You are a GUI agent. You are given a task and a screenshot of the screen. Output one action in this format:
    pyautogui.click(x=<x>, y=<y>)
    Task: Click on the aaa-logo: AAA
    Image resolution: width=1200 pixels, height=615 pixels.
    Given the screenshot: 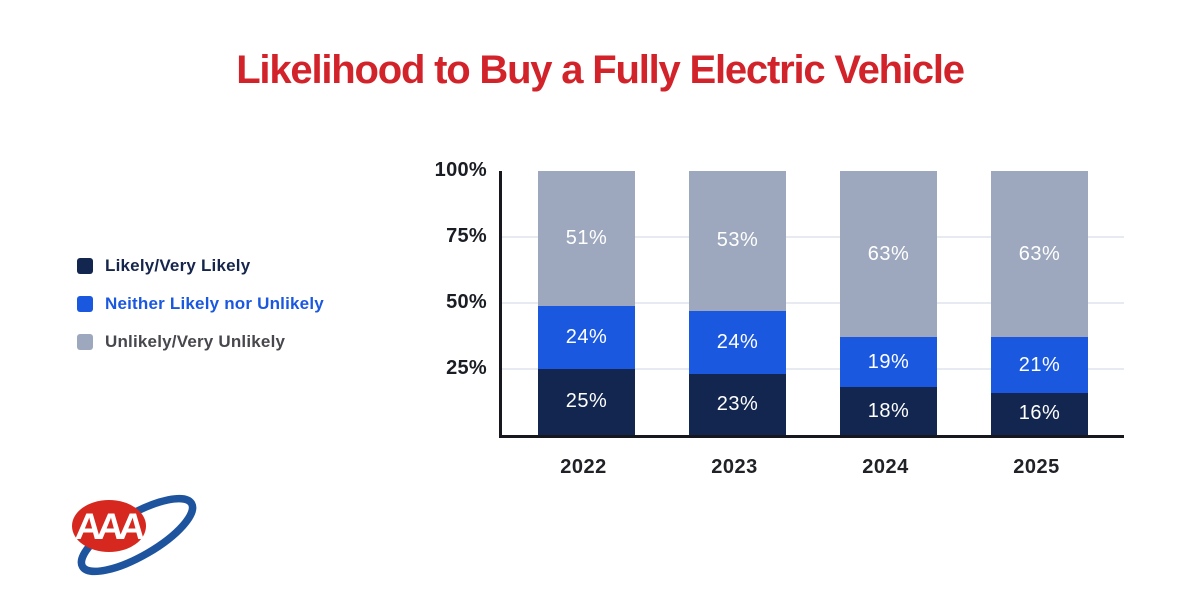 What is the action you would take?
    pyautogui.click(x=134, y=535)
    